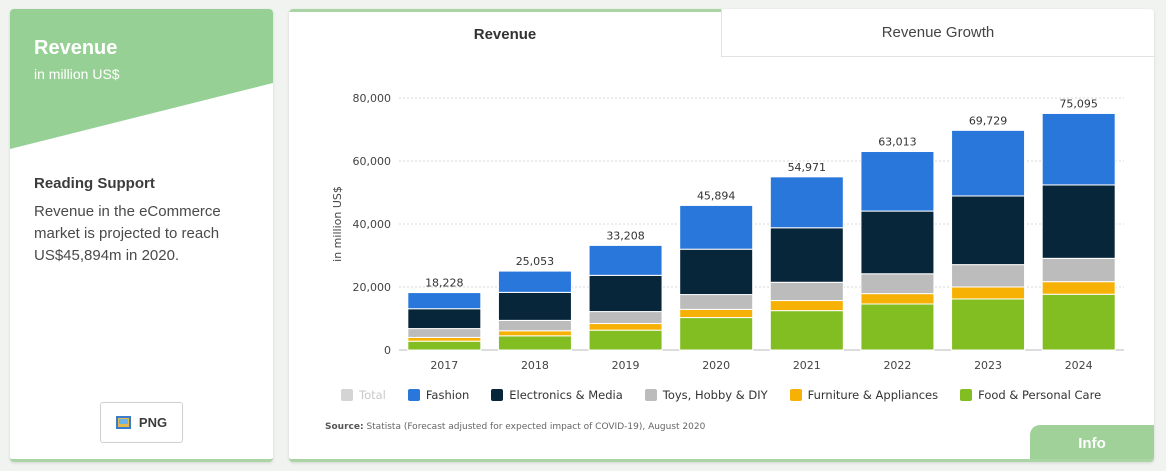  Describe the element at coordinates (444, 365) in the screenshot. I see `x-tick-label: 2017` at that location.